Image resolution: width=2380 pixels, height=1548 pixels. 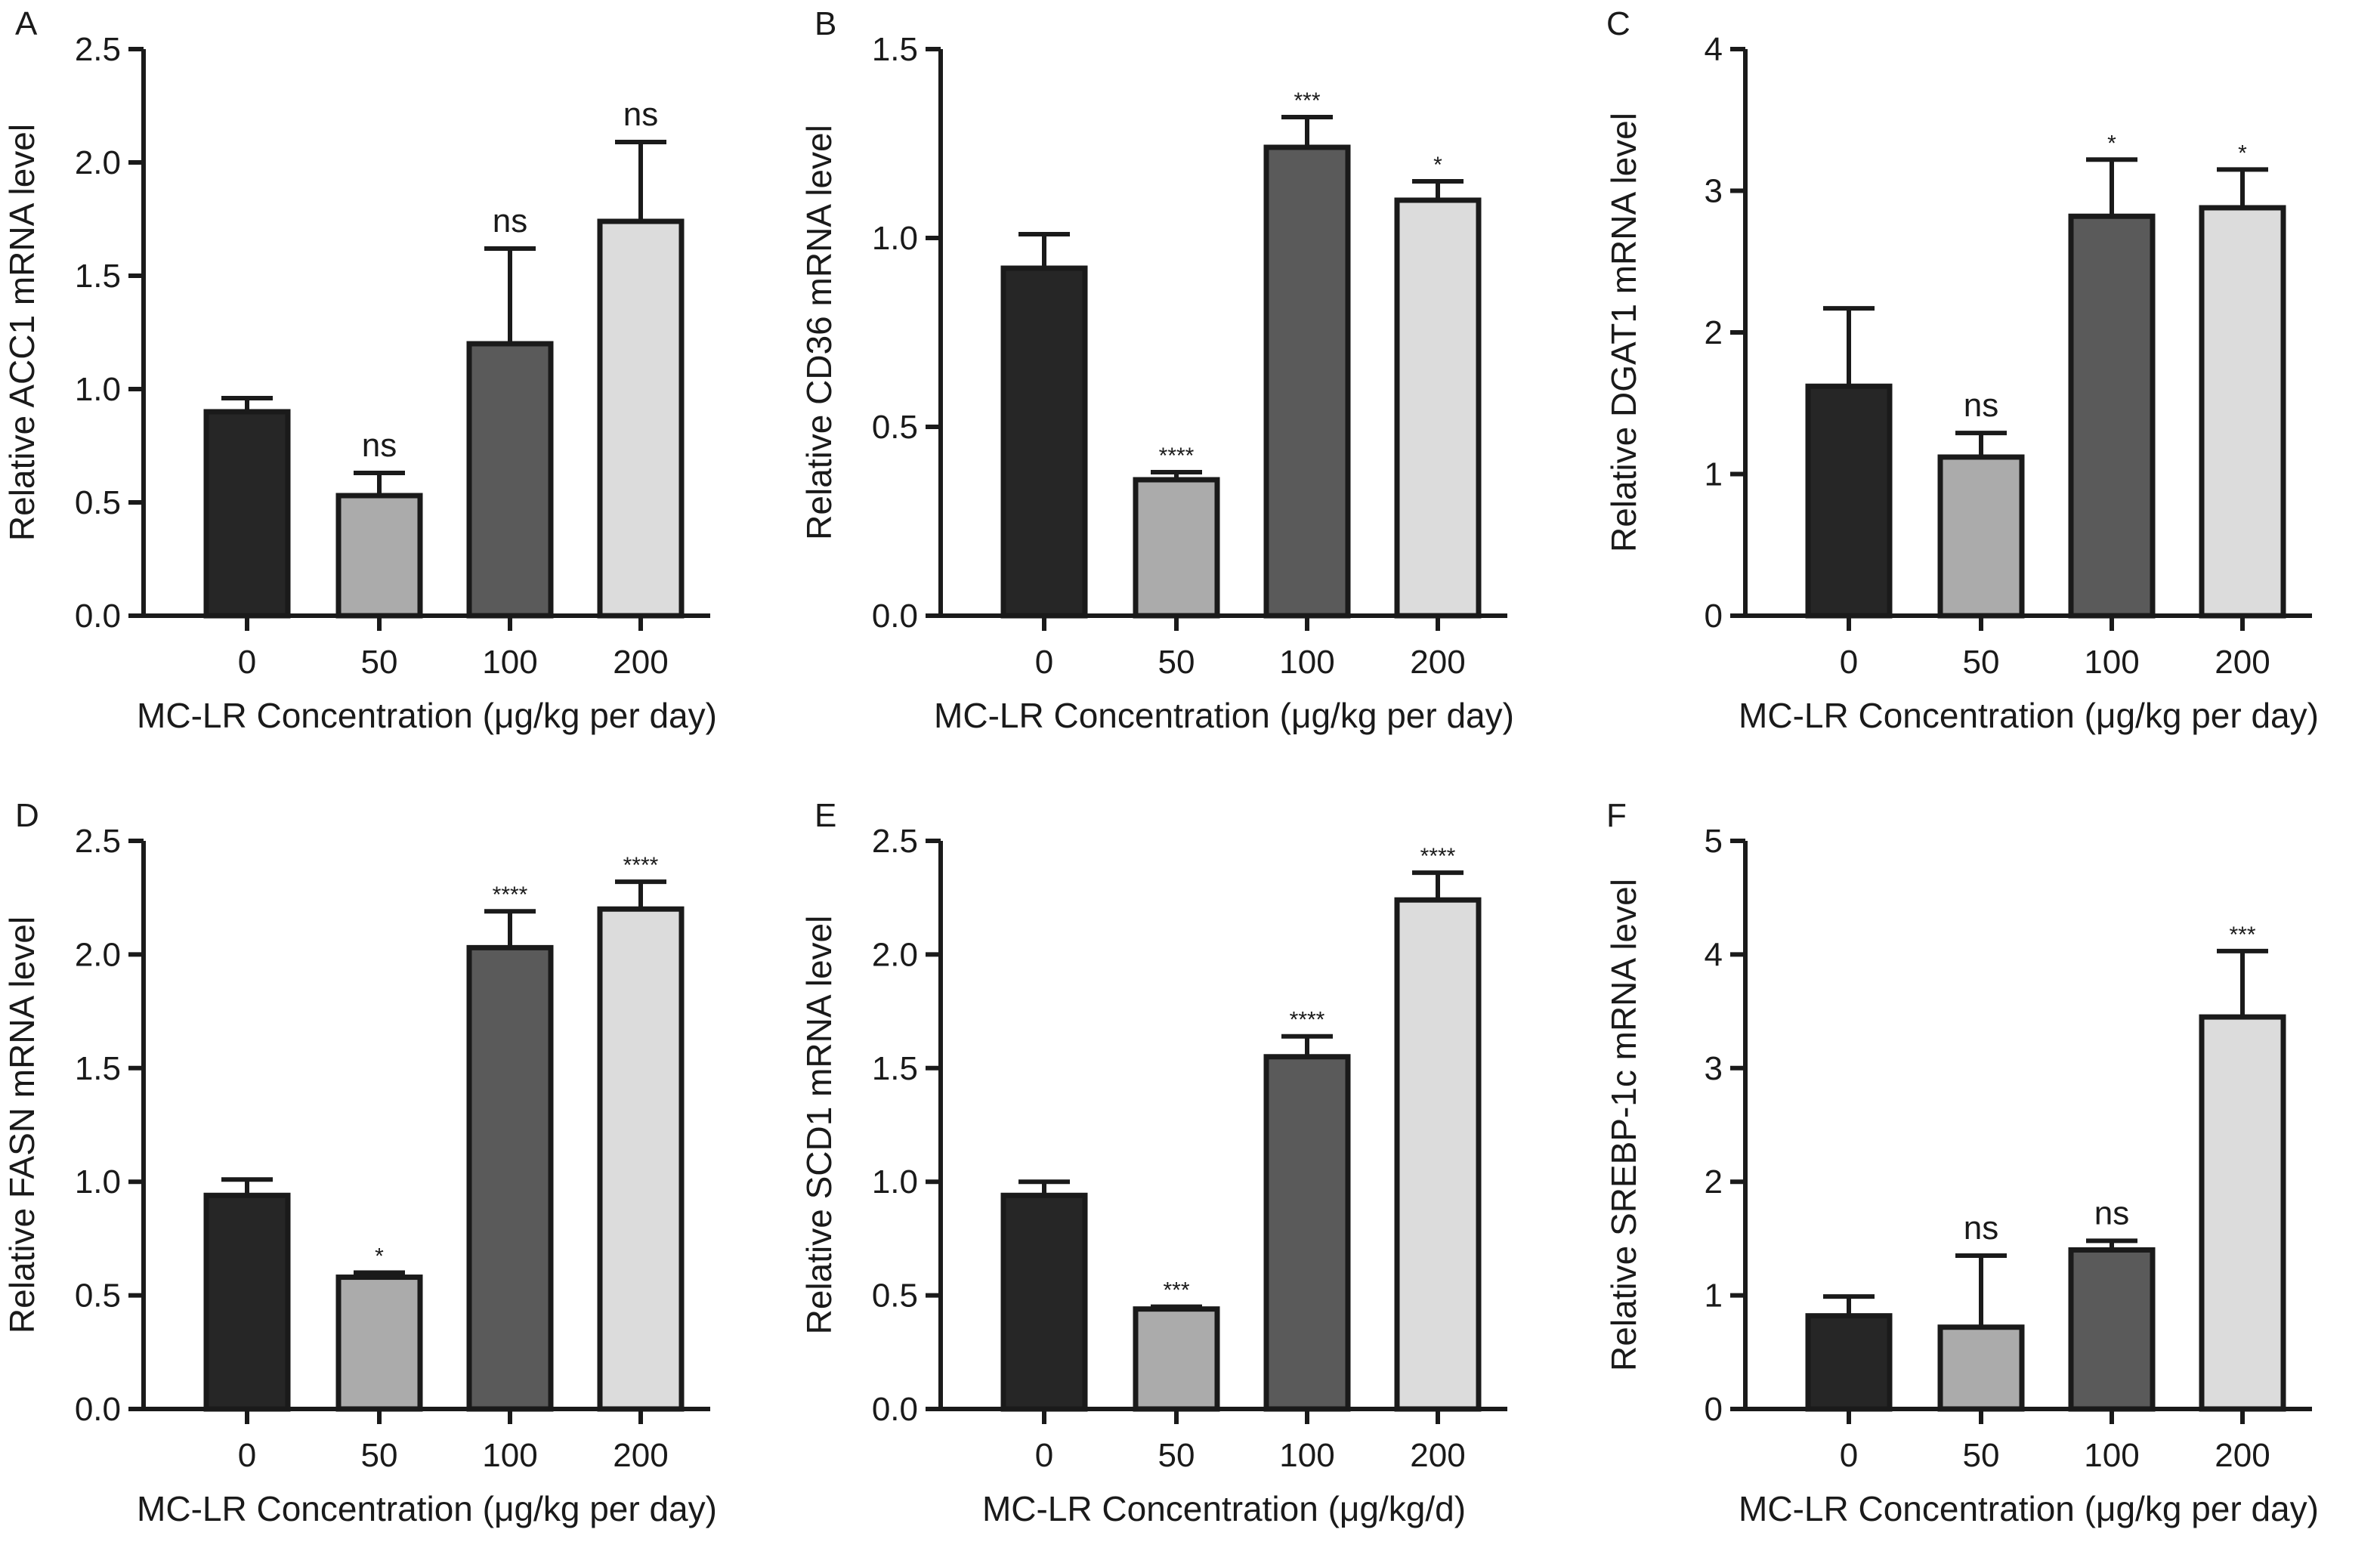 What do you see at coordinates (1618, 23) in the screenshot?
I see `panel-letter: C` at bounding box center [1618, 23].